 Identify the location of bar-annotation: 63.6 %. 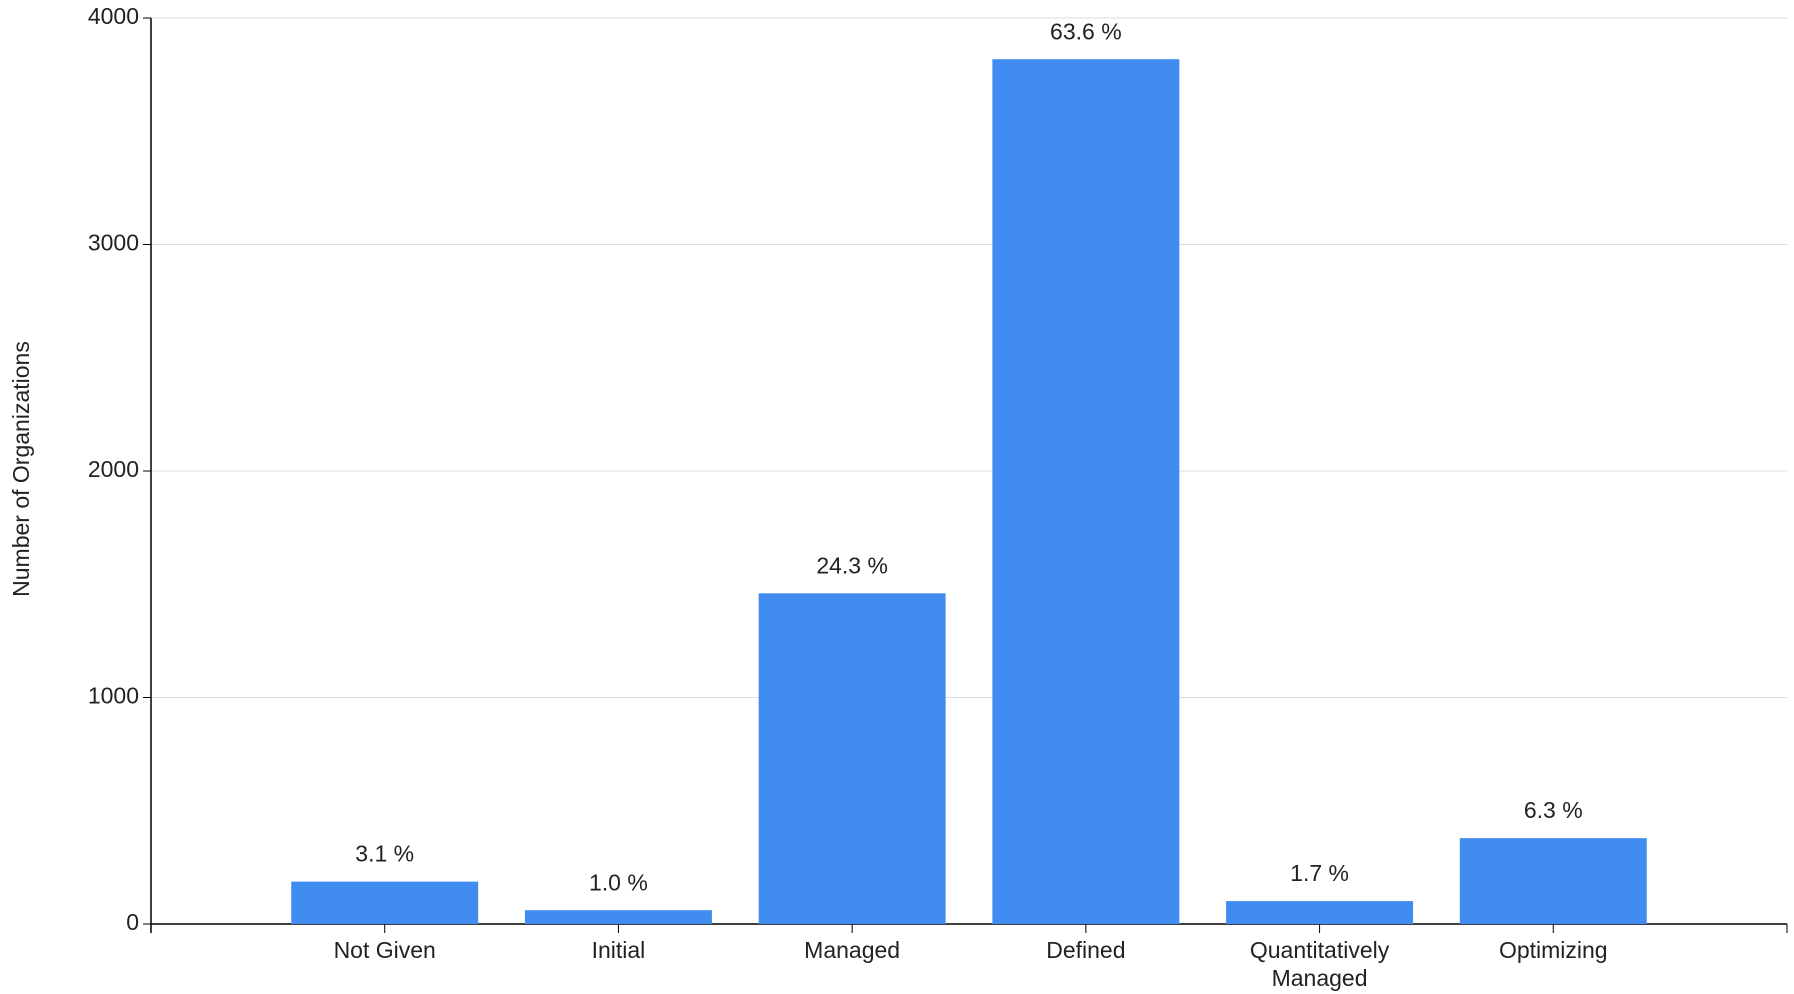
(1086, 31).